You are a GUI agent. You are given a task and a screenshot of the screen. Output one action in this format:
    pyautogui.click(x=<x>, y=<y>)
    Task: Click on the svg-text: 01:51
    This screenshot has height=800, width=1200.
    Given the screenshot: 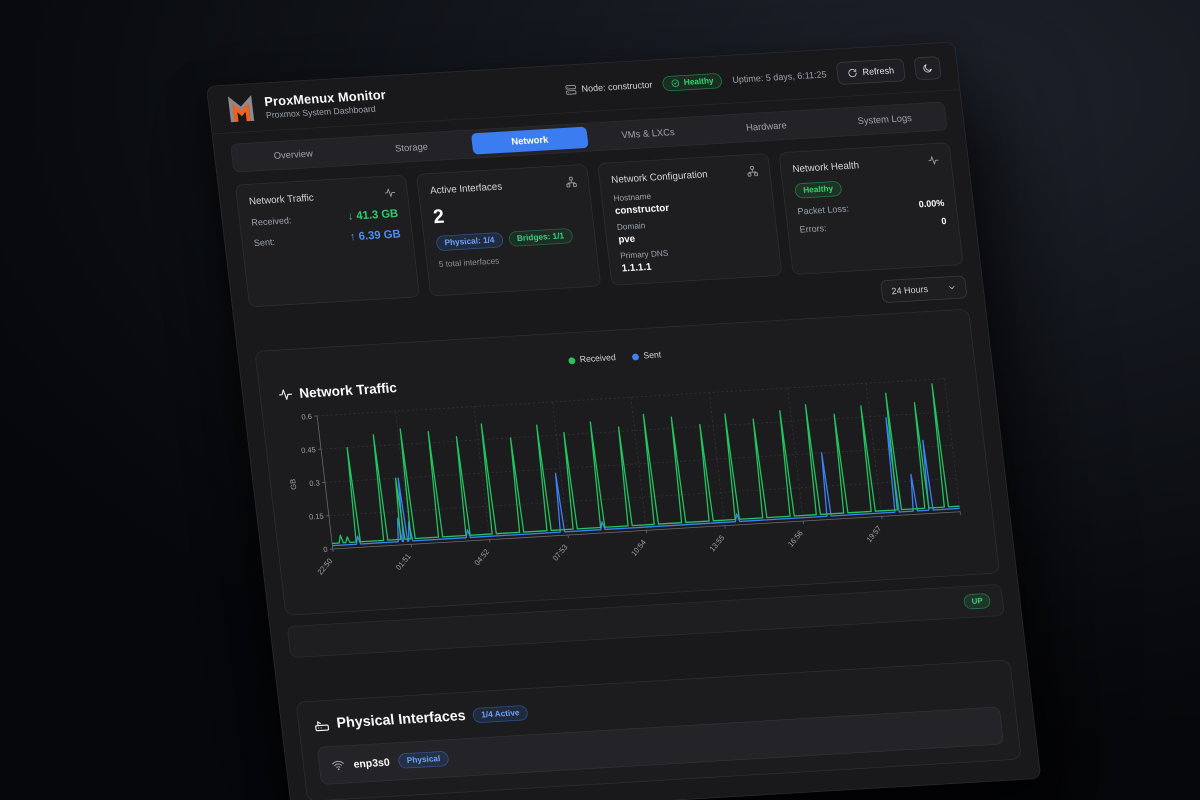 What is the action you would take?
    pyautogui.click(x=403, y=562)
    